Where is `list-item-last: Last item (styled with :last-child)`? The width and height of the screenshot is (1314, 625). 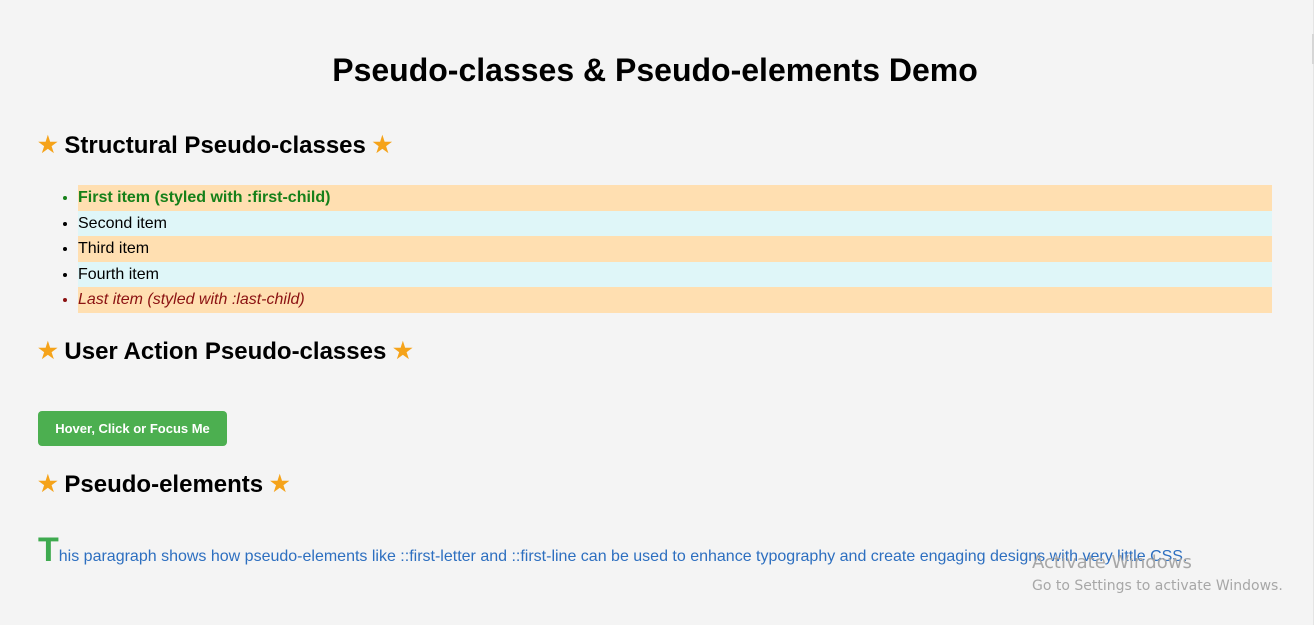
list-item-last: Last item (styled with :last-child) is located at coordinates (675, 300).